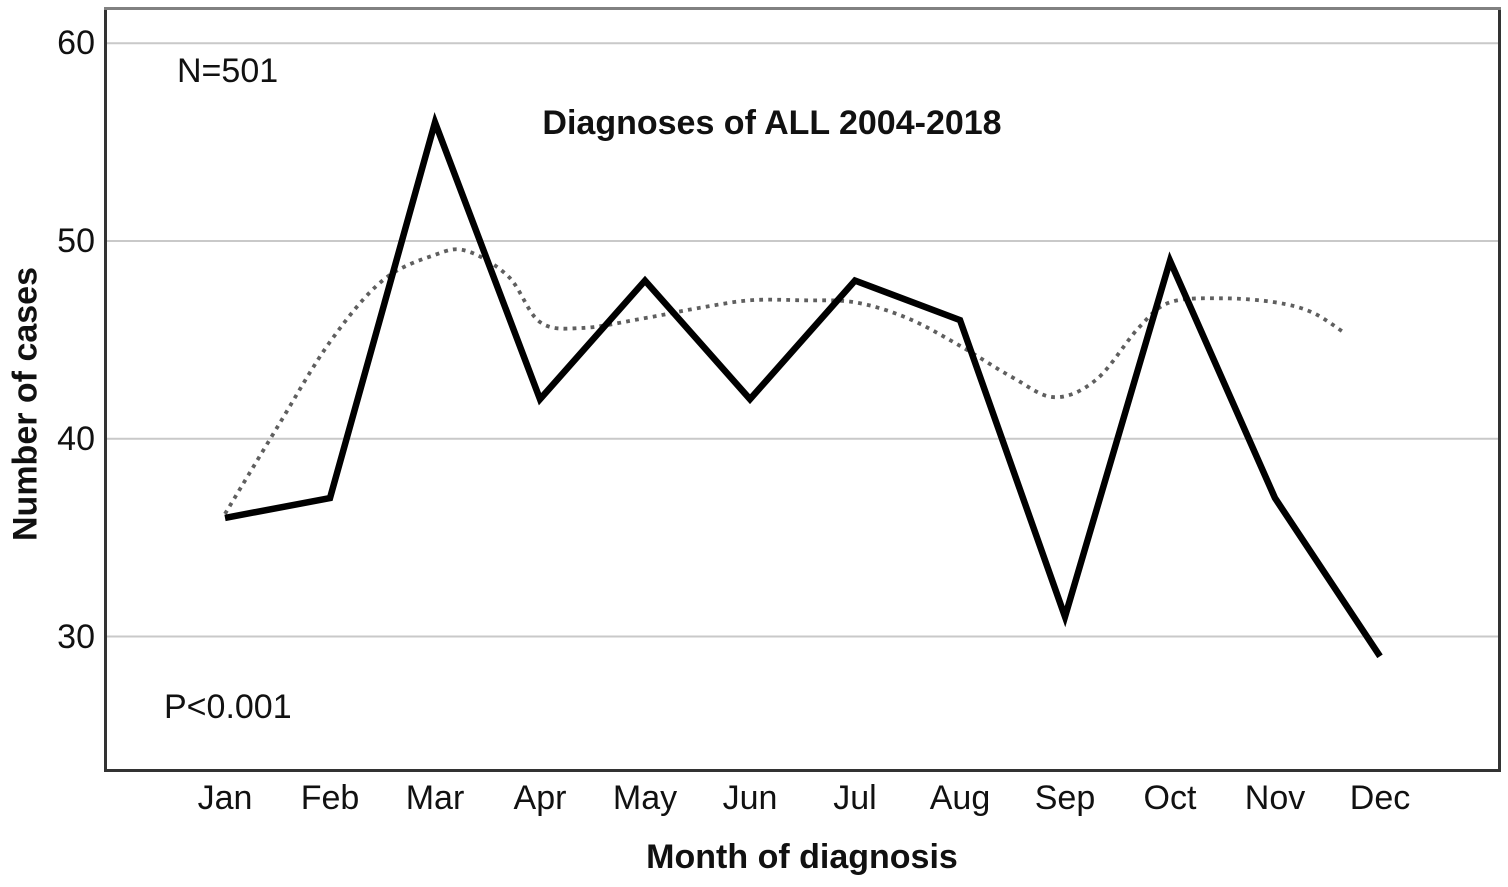 Image resolution: width=1508 pixels, height=887 pixels. What do you see at coordinates (25, 404) in the screenshot?
I see `y-axis-title: Number of cases` at bounding box center [25, 404].